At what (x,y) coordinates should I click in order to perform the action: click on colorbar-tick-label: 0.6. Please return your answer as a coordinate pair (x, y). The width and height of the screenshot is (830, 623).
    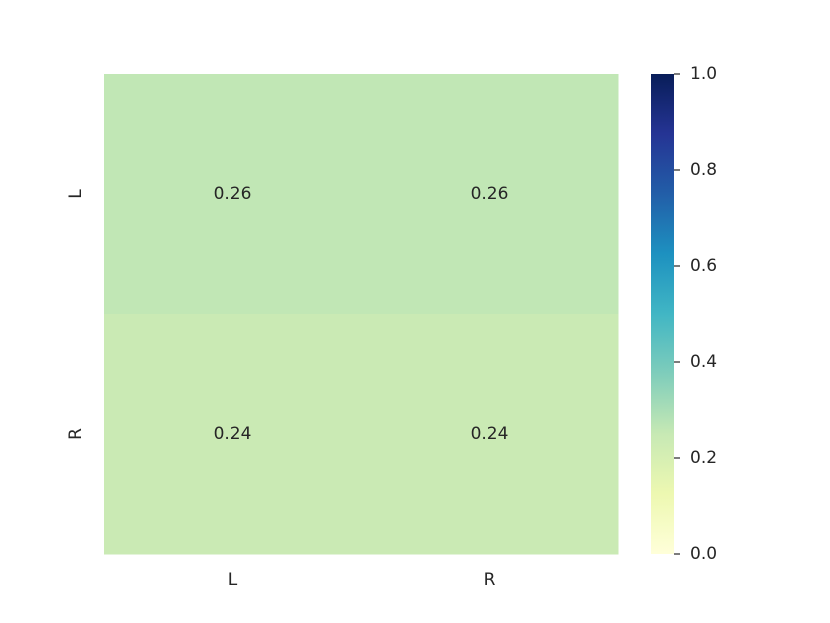
    Looking at the image, I should click on (703, 266).